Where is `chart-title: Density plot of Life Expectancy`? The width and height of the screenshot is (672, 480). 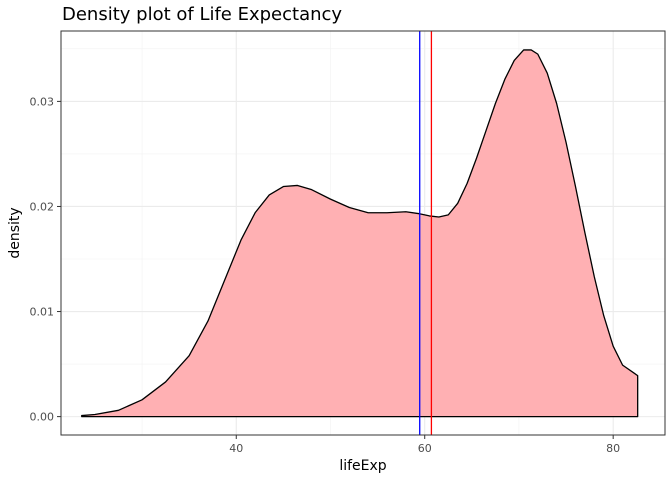 chart-title: Density plot of Life Expectancy is located at coordinates (202, 14).